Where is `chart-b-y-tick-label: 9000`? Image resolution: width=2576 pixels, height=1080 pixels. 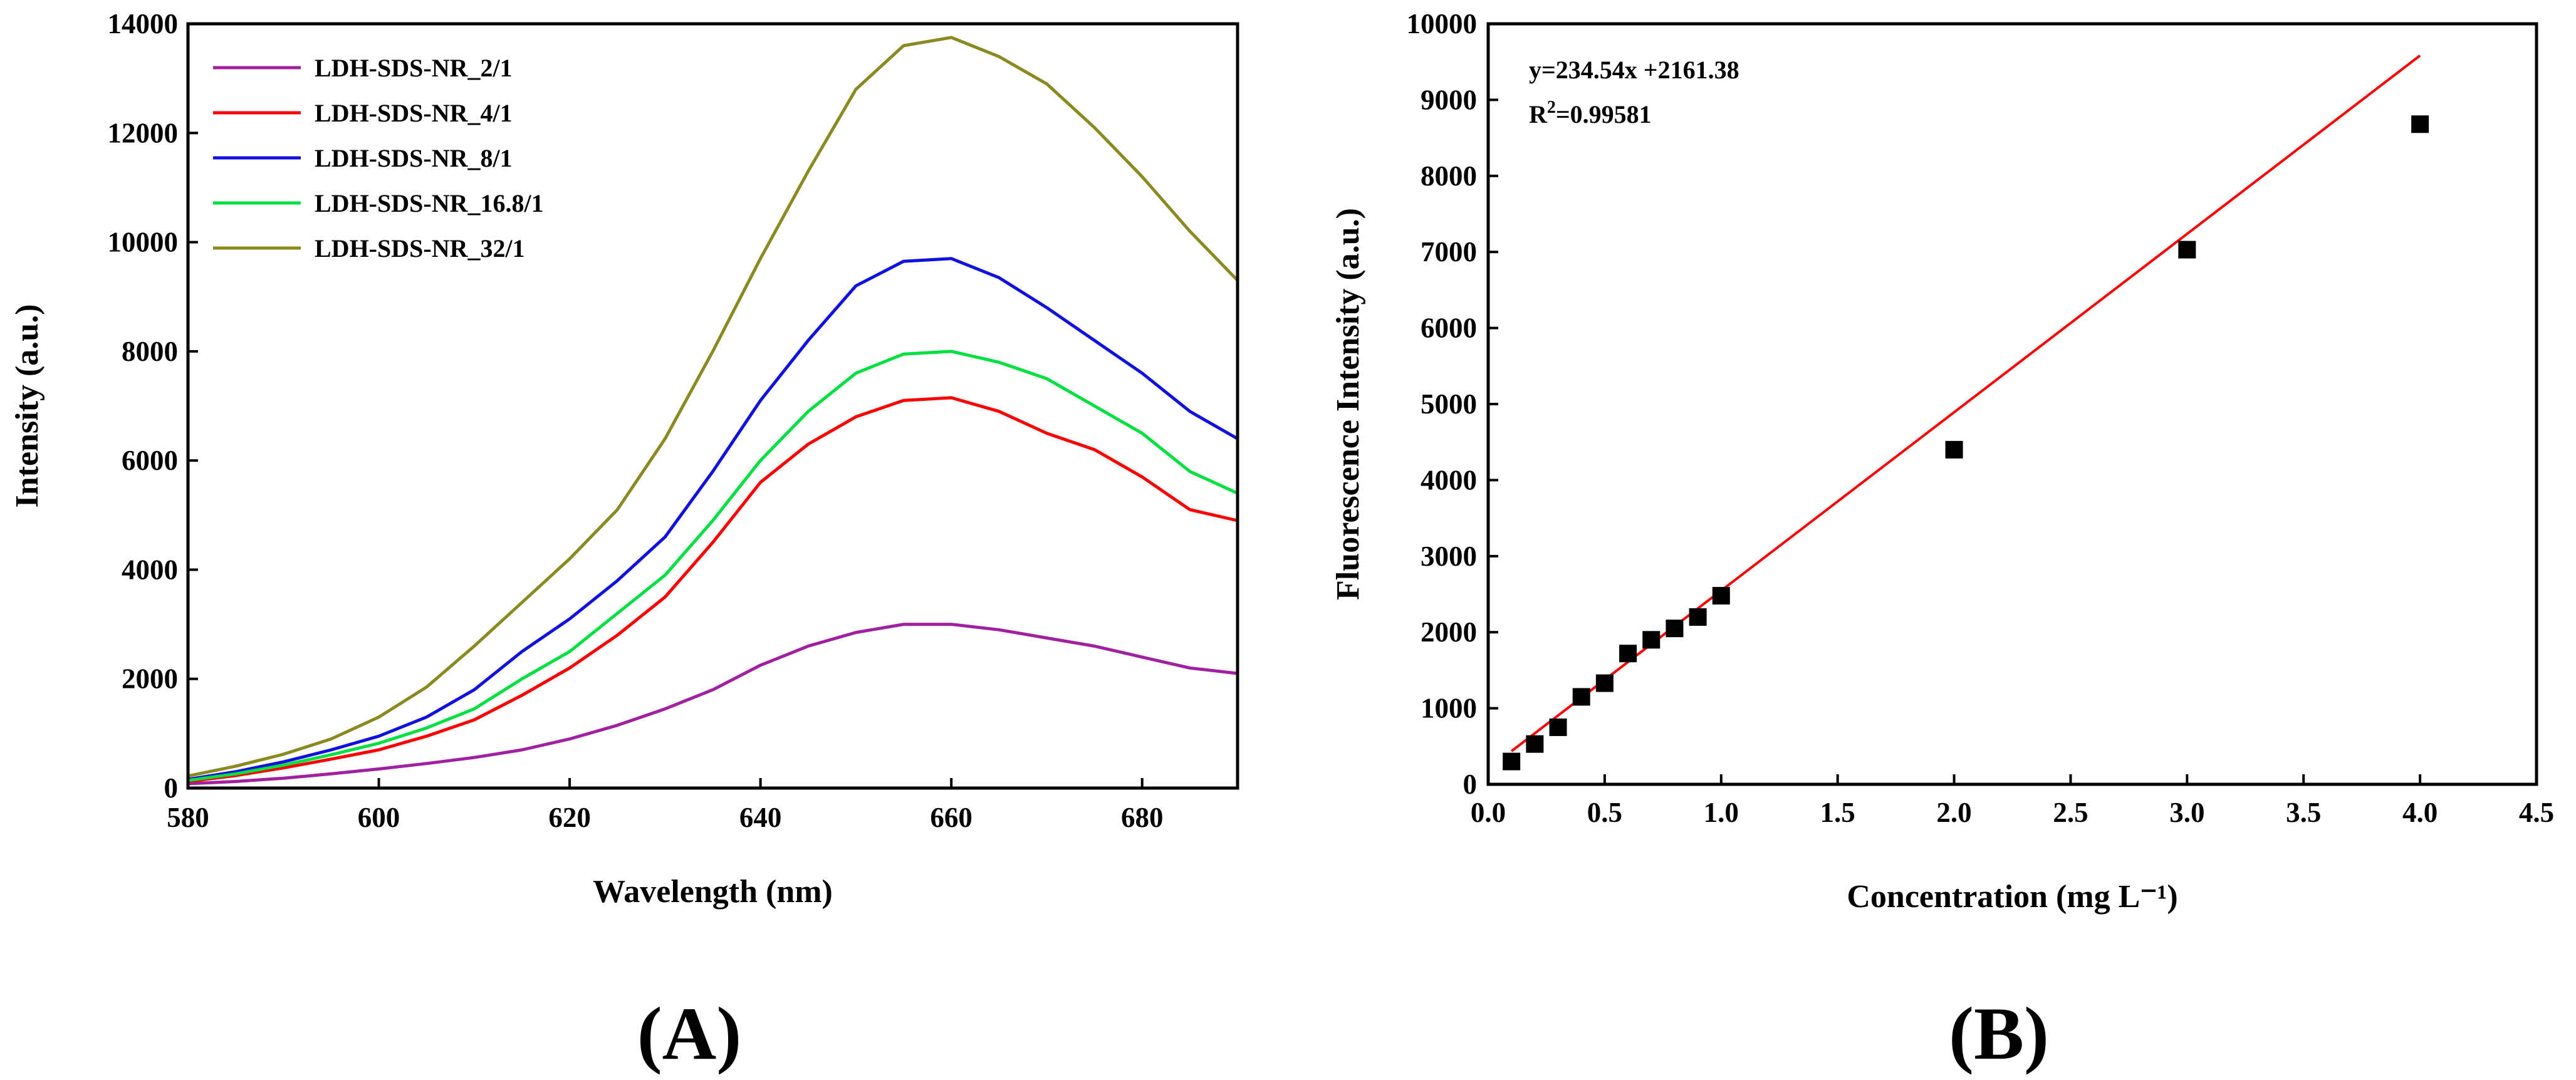
chart-b-y-tick-label: 9000 is located at coordinates (1449, 99).